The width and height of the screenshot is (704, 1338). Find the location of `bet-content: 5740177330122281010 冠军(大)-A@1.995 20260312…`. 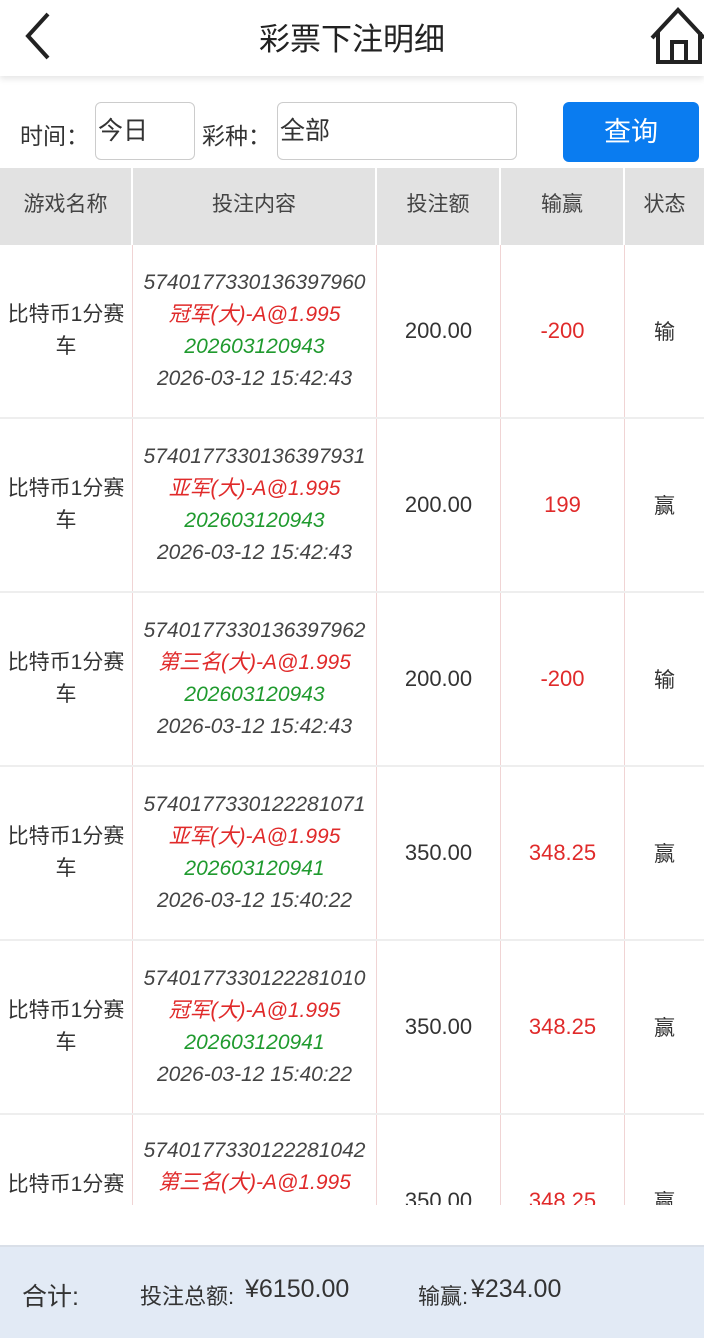

bet-content: 5740177330122281010 冠军(大)-A@1.995 20260312… is located at coordinates (255, 1027).